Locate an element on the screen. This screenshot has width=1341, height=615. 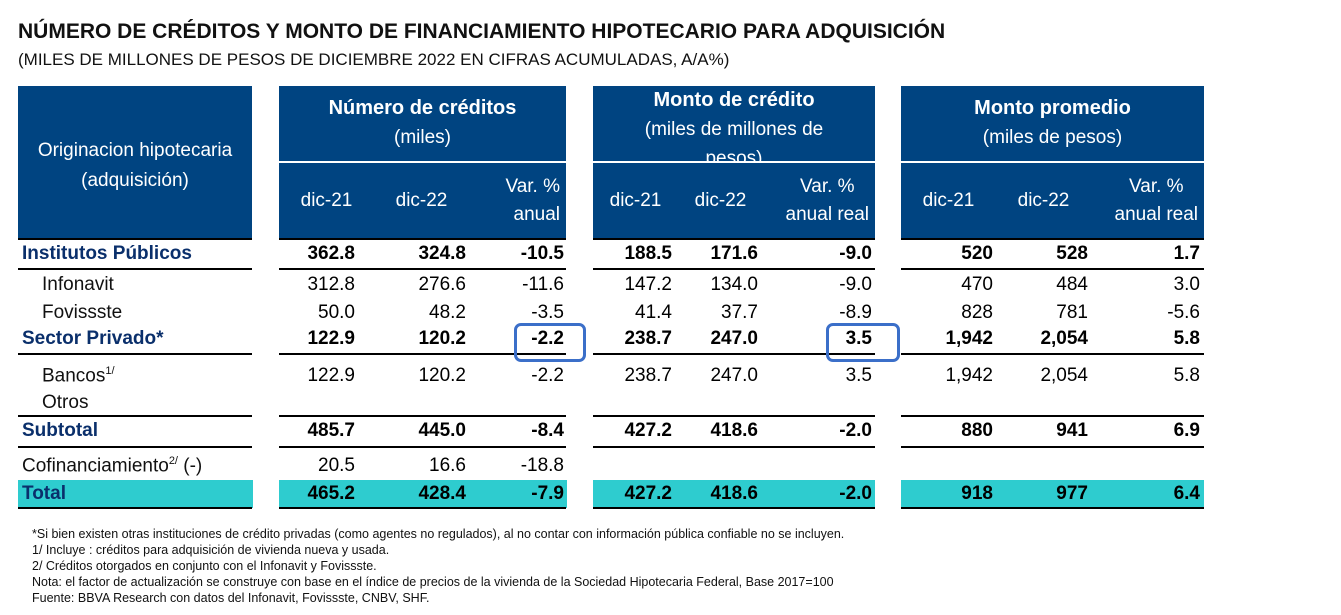
table-cell-cofin: -18.8 is located at coordinates (542, 465).